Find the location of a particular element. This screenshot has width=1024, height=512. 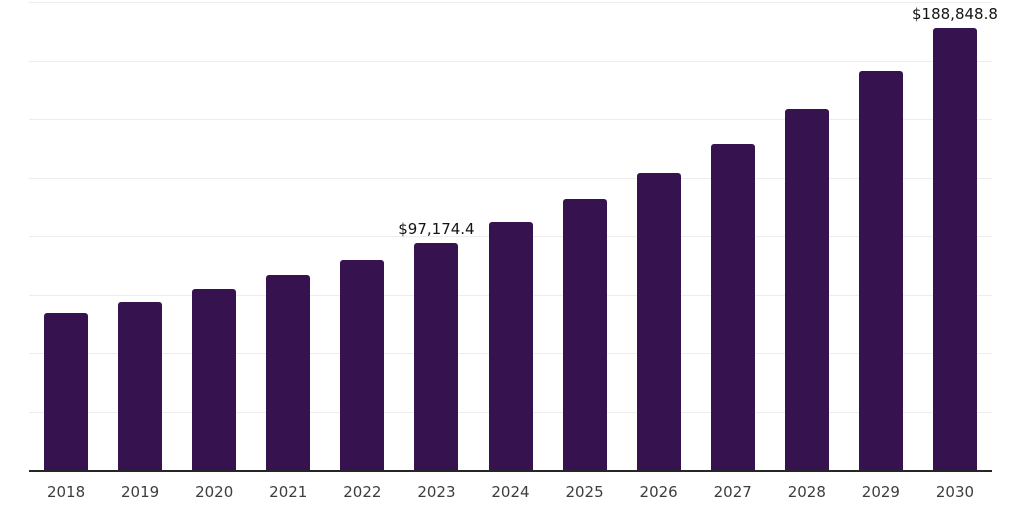

bar-2021 is located at coordinates (288, 372).